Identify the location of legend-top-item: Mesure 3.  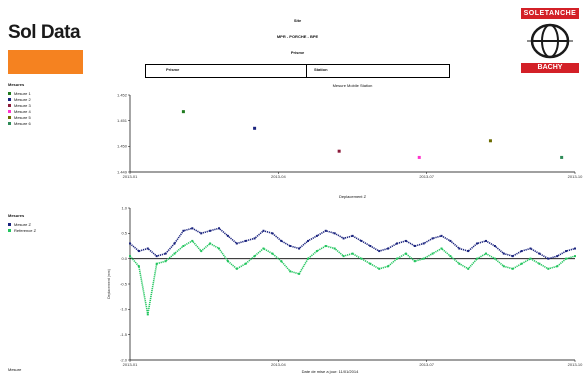
(19, 105).